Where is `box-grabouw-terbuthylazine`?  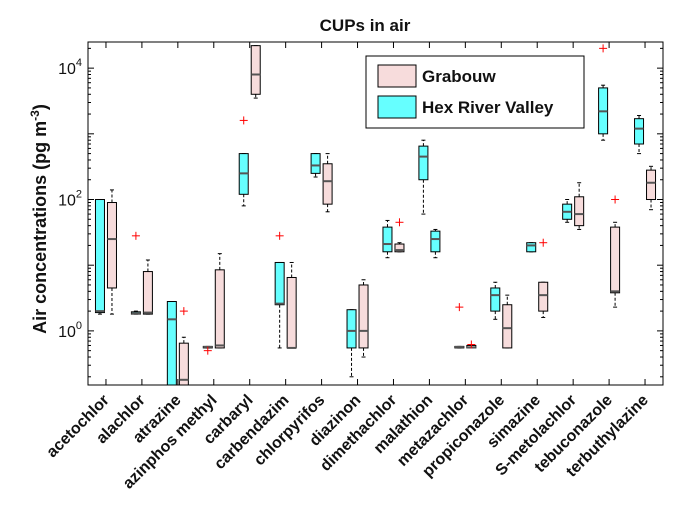 box-grabouw-terbuthylazine is located at coordinates (651, 188).